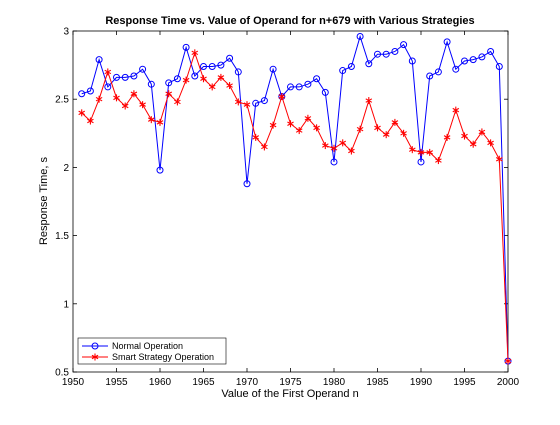  Describe the element at coordinates (464, 382) in the screenshot. I see `x-tick-label: 1995` at that location.